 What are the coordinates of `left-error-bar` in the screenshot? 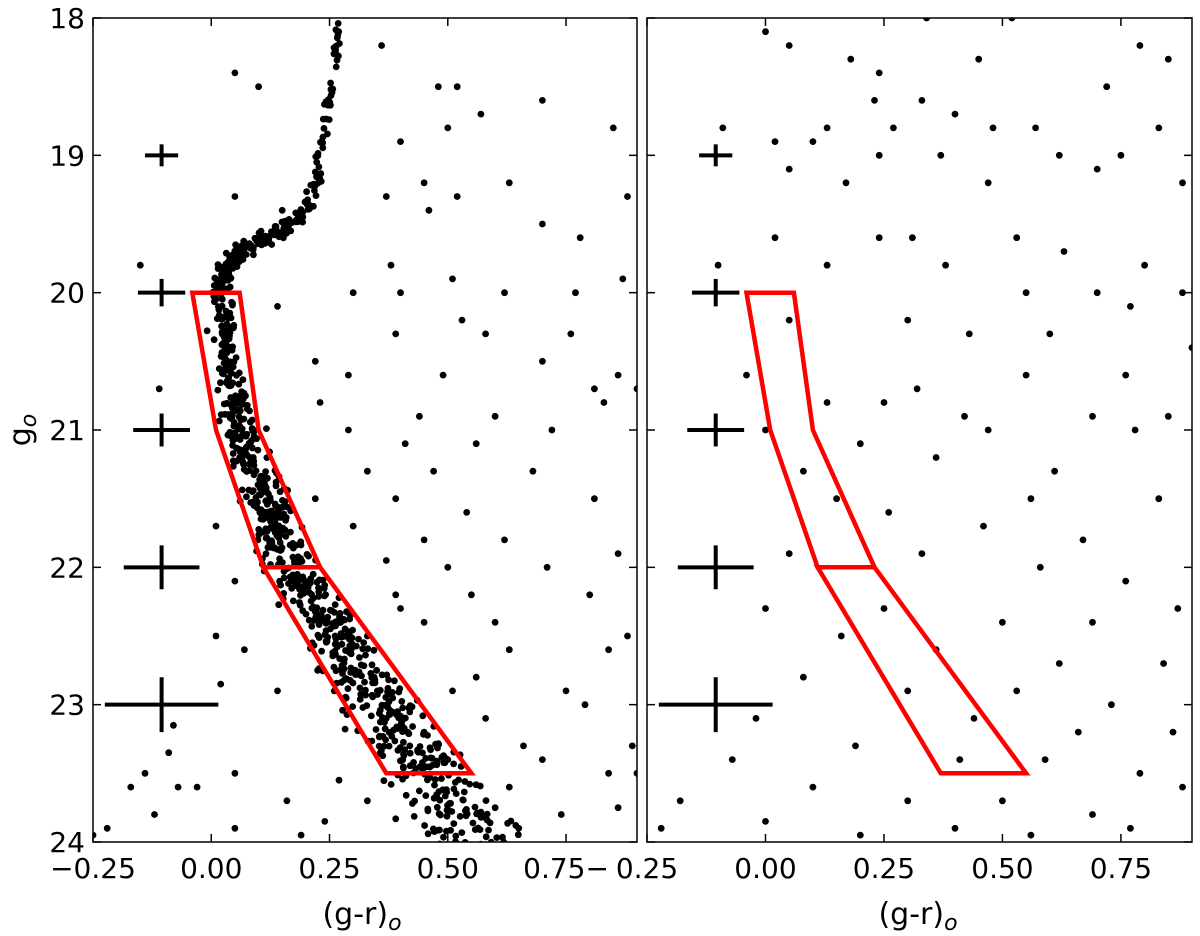 It's located at (161, 567).